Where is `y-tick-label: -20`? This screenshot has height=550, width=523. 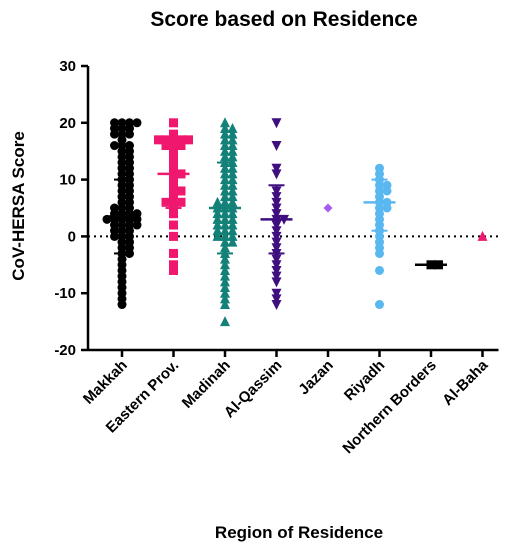
y-tick-label: -20 is located at coordinates (65, 350).